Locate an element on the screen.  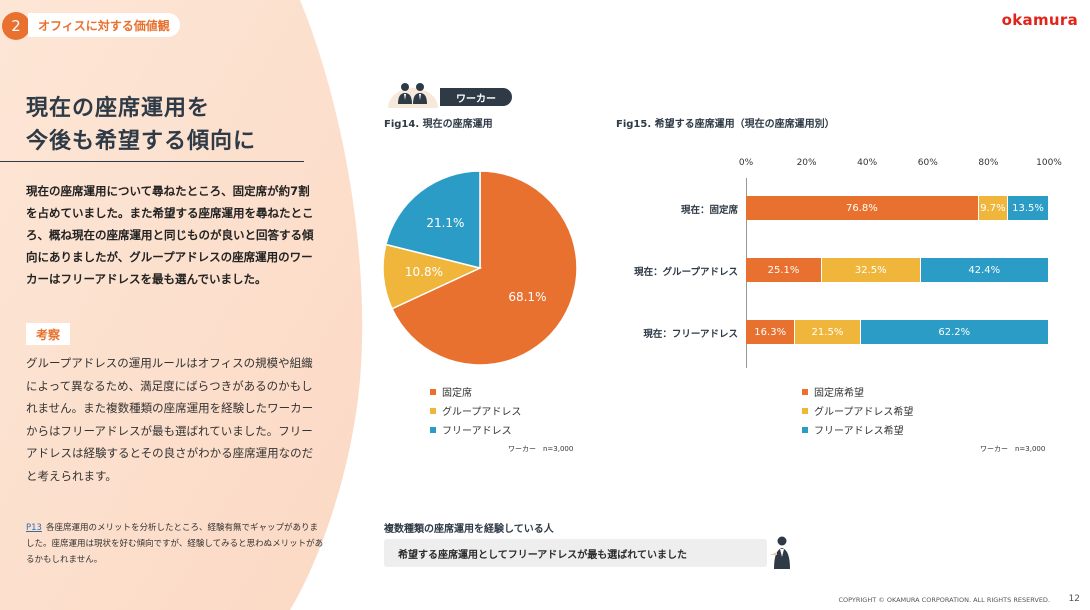
axis-tick-label: 20% is located at coordinates (806, 163).